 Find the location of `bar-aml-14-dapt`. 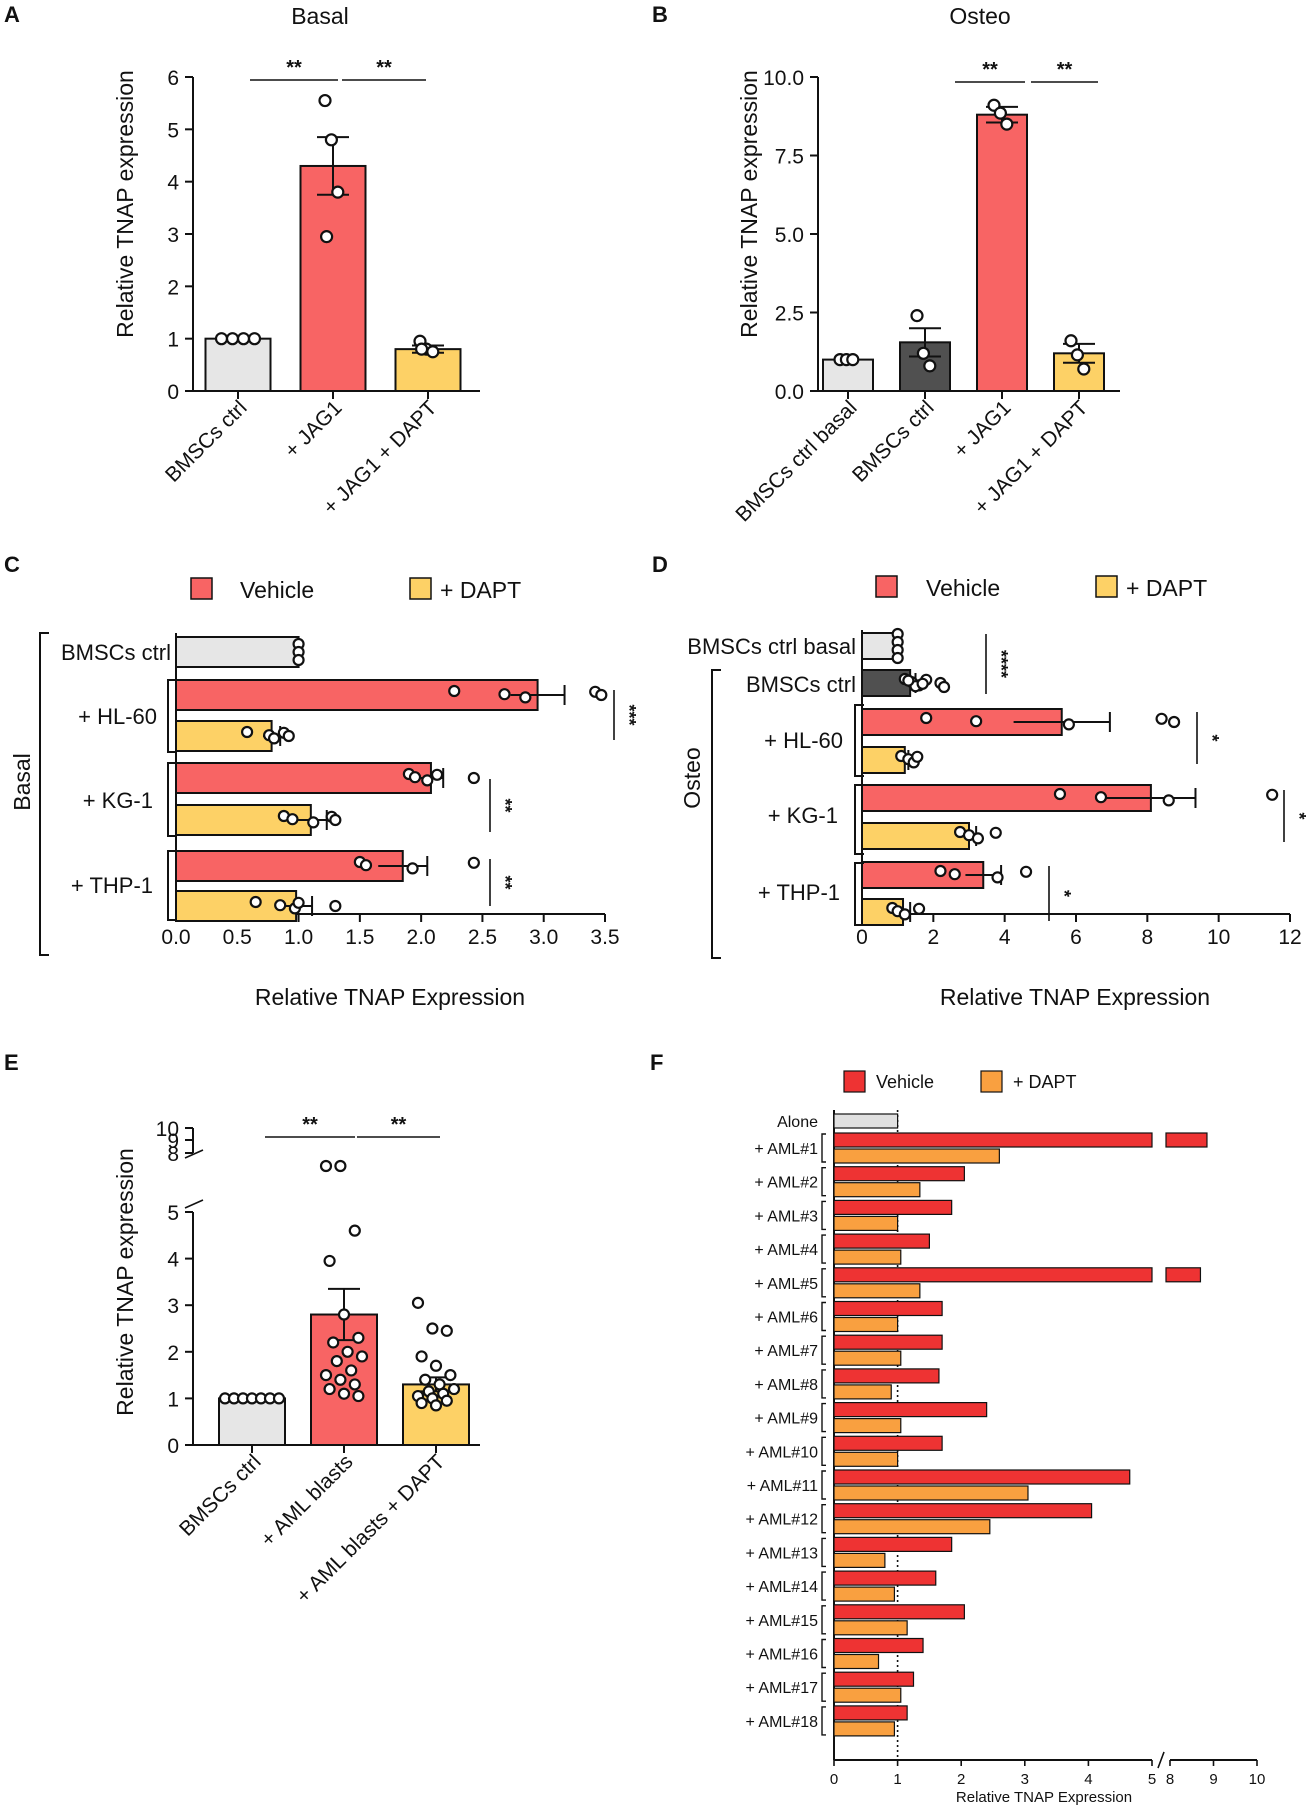

bar-aml-14-dapt is located at coordinates (864, 1594).